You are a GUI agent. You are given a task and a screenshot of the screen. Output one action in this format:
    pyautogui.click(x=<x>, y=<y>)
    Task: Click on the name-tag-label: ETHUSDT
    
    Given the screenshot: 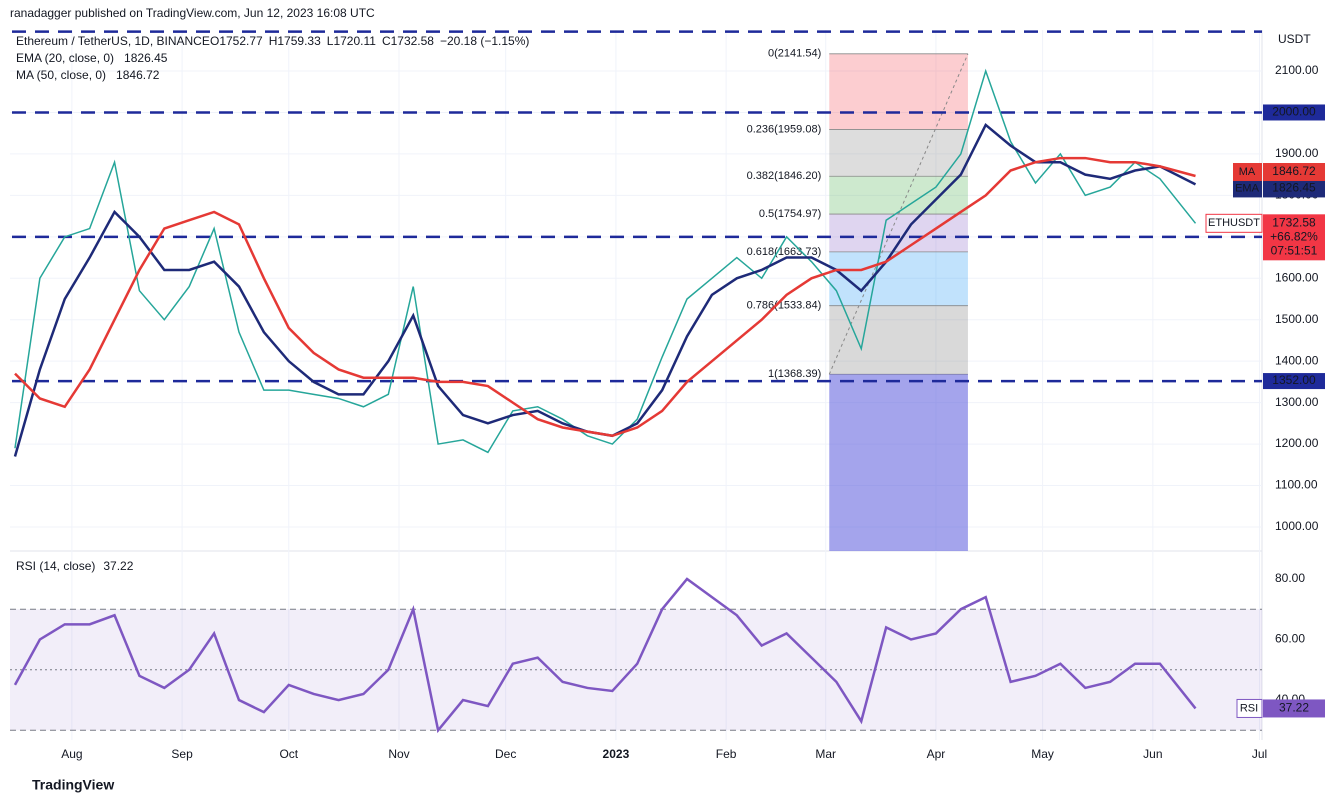 What is the action you would take?
    pyautogui.click(x=1234, y=223)
    